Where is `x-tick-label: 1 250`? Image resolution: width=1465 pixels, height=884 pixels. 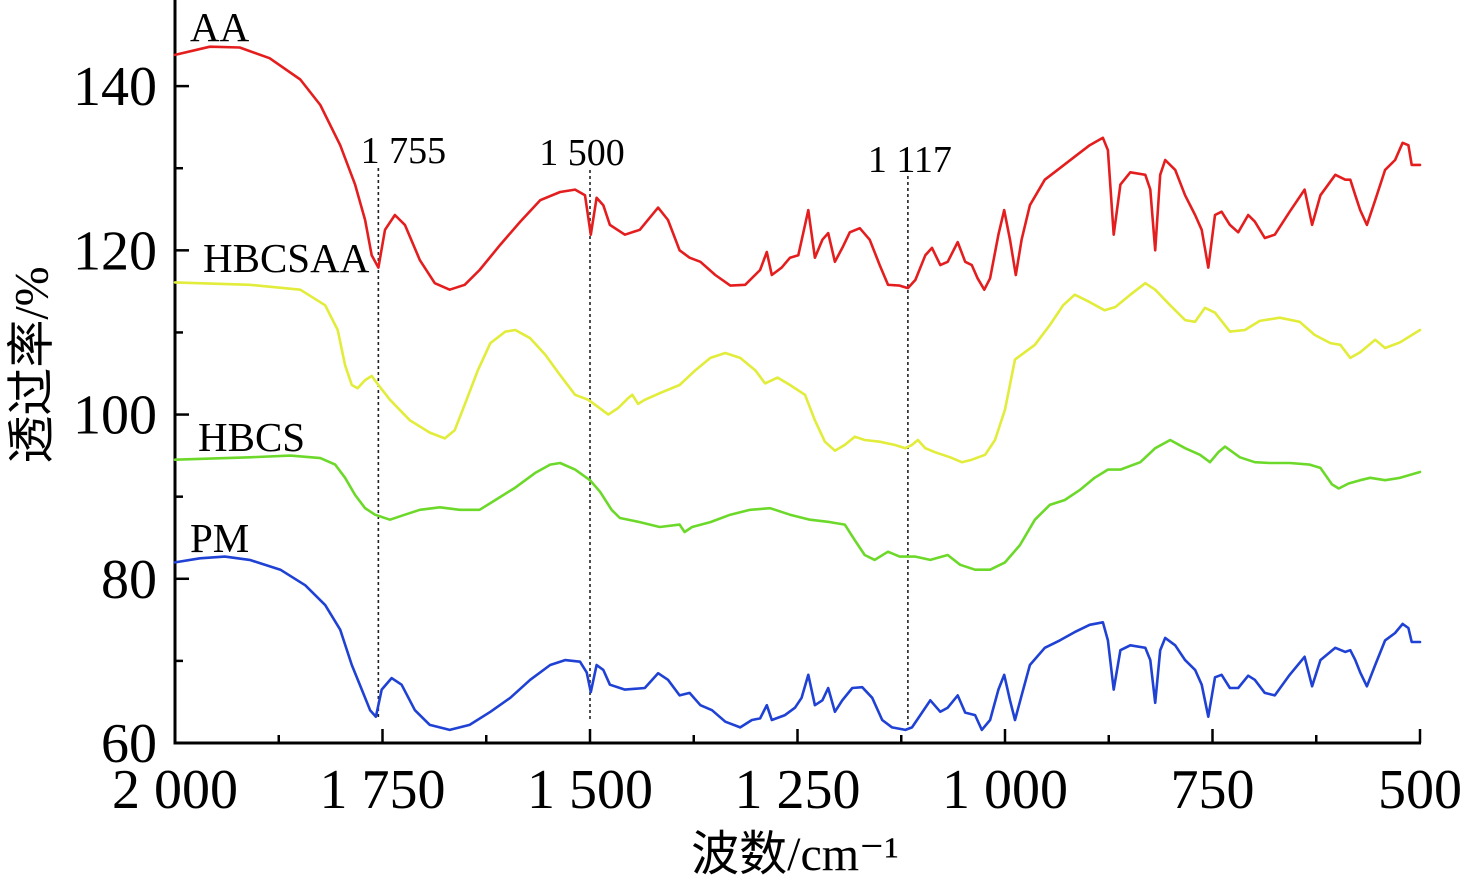
x-tick-label: 1 250 is located at coordinates (798, 790).